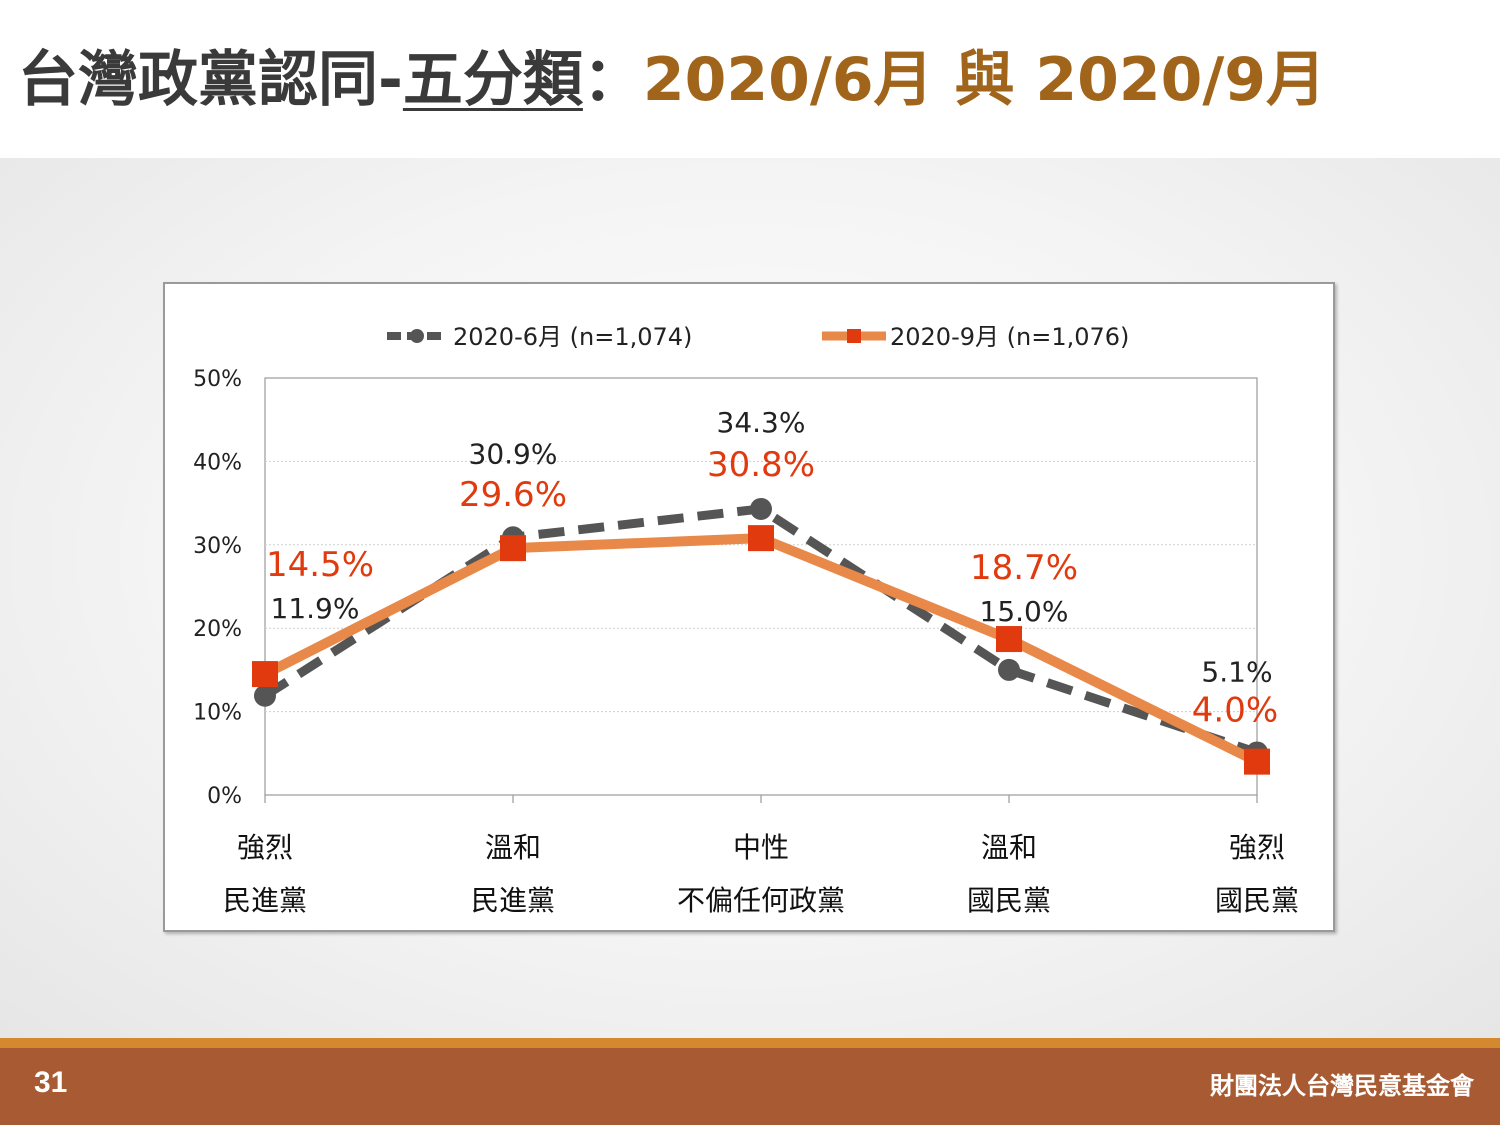 This screenshot has width=1500, height=1125. I want to click on data-label-sept: 30.8%, so click(761, 465).